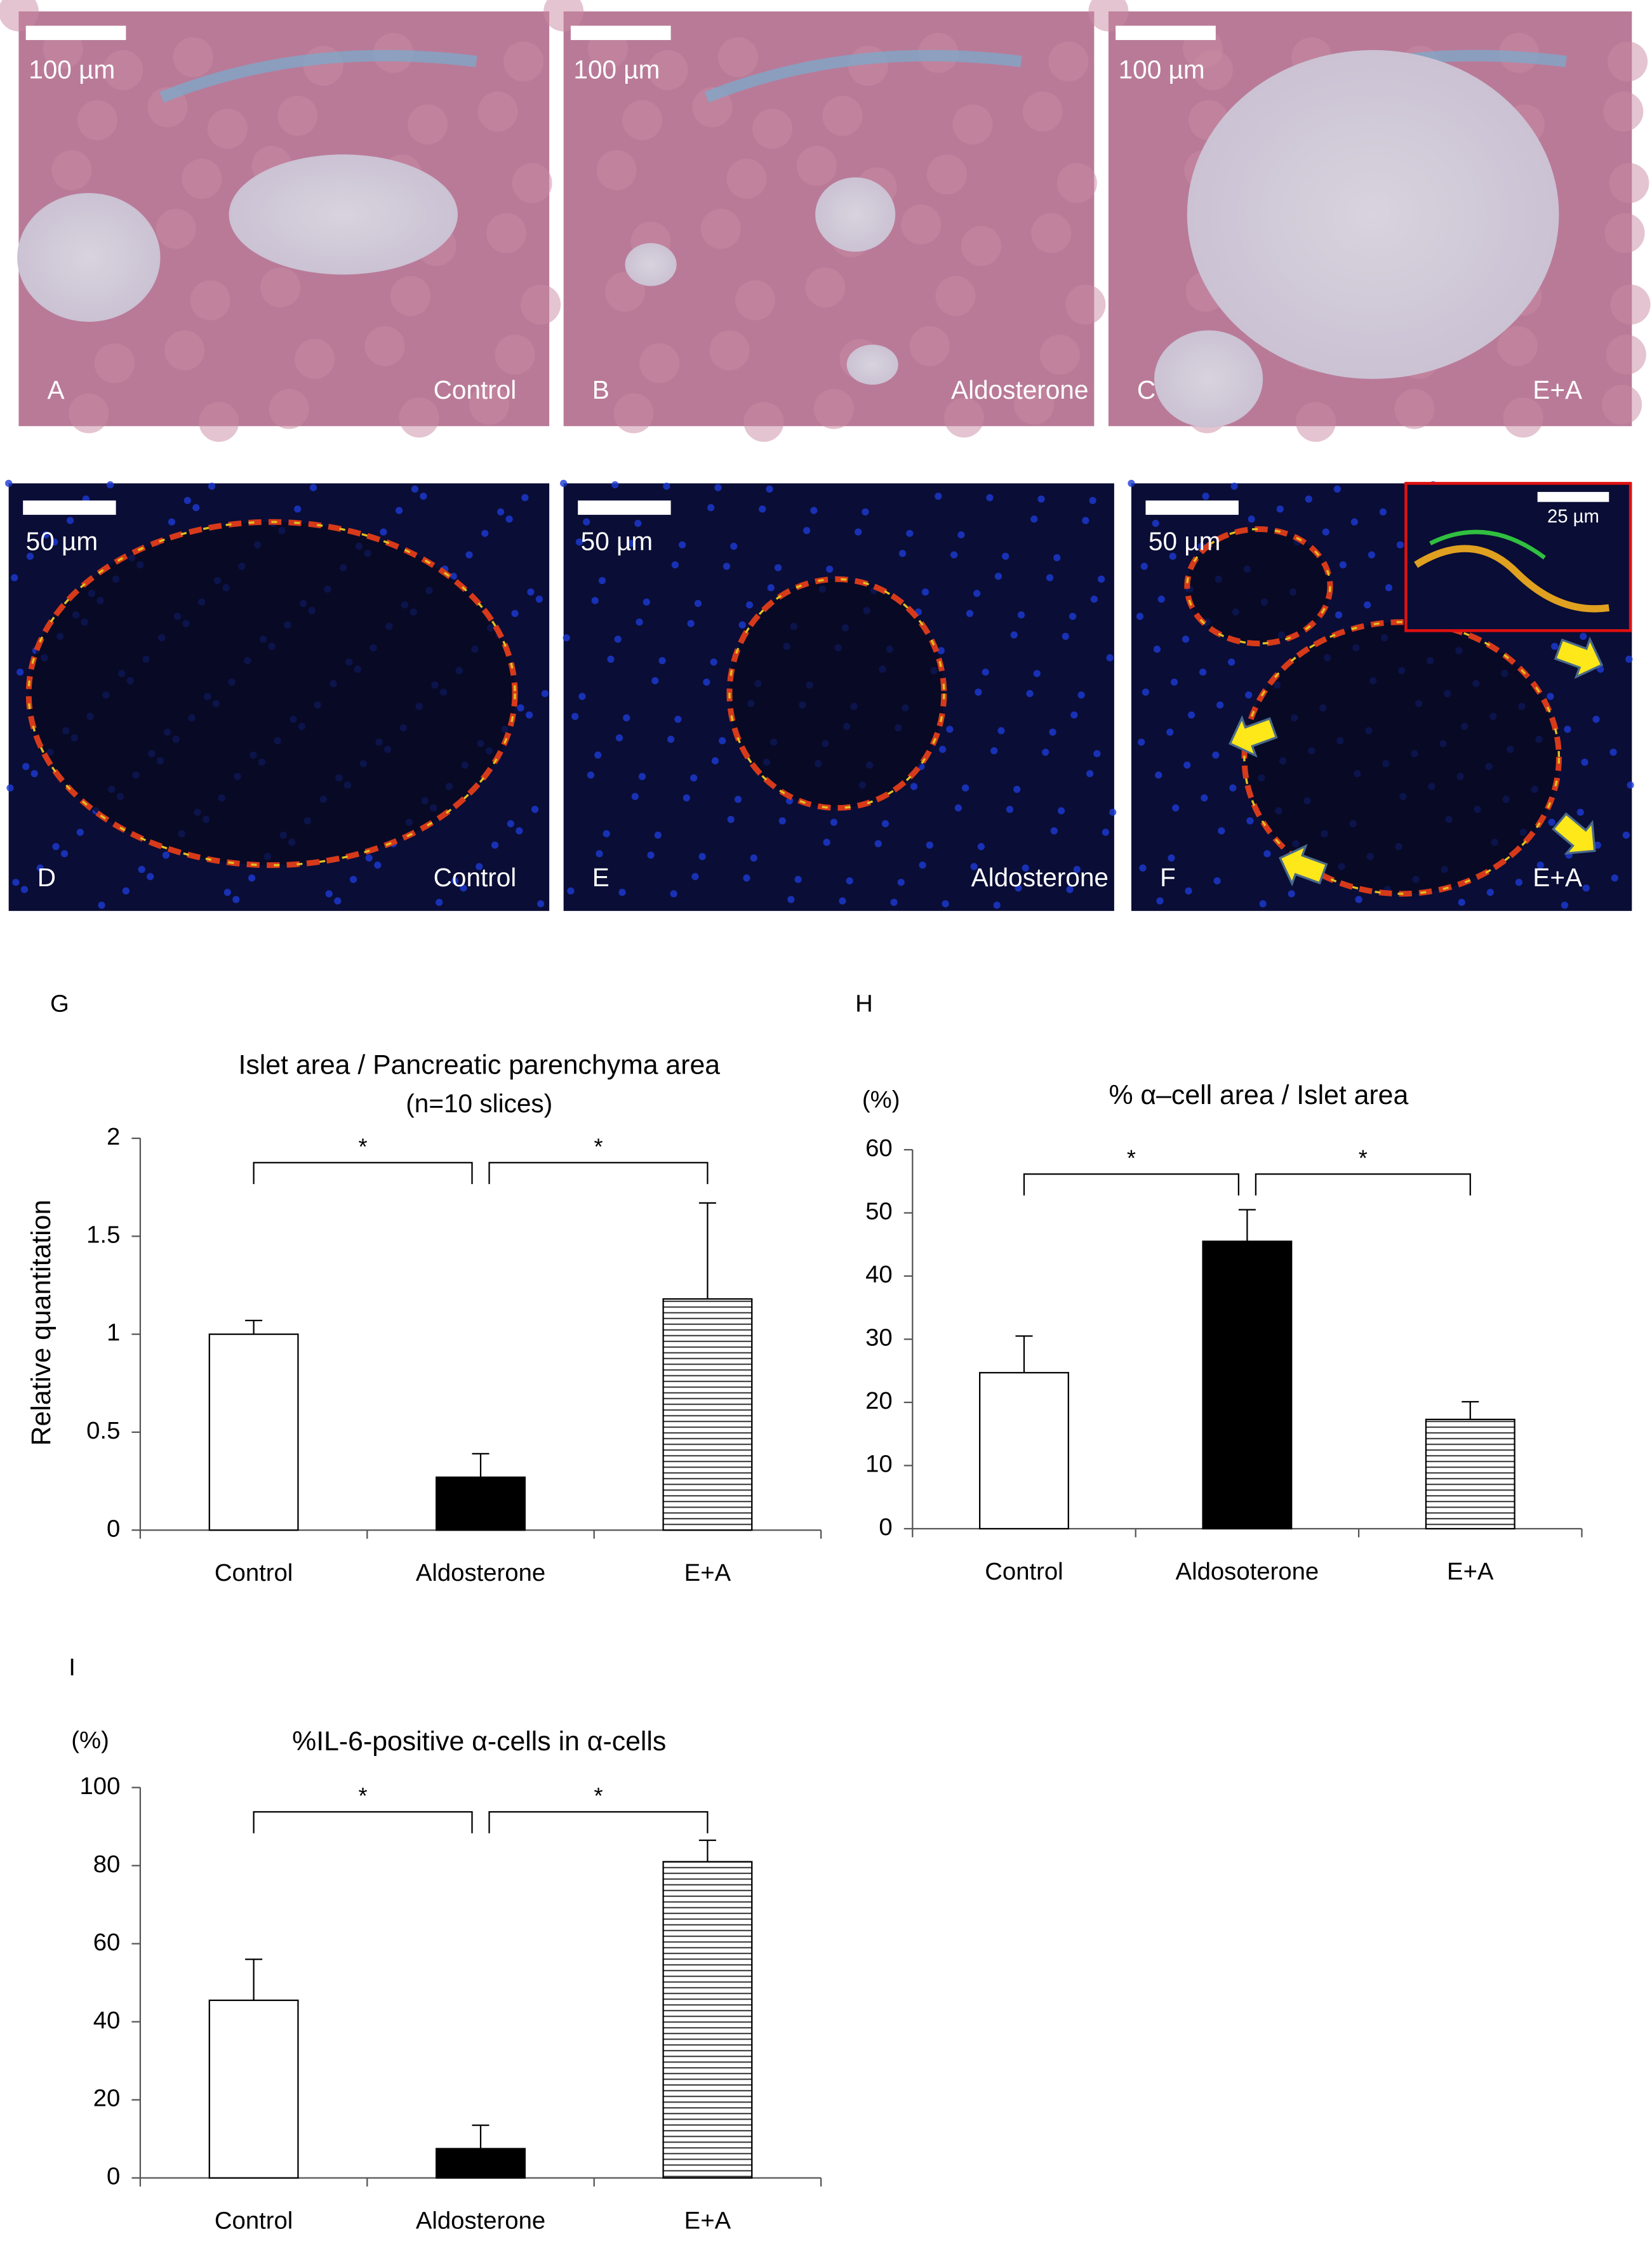  Describe the element at coordinates (253, 1432) in the screenshot. I see `bar` at that location.